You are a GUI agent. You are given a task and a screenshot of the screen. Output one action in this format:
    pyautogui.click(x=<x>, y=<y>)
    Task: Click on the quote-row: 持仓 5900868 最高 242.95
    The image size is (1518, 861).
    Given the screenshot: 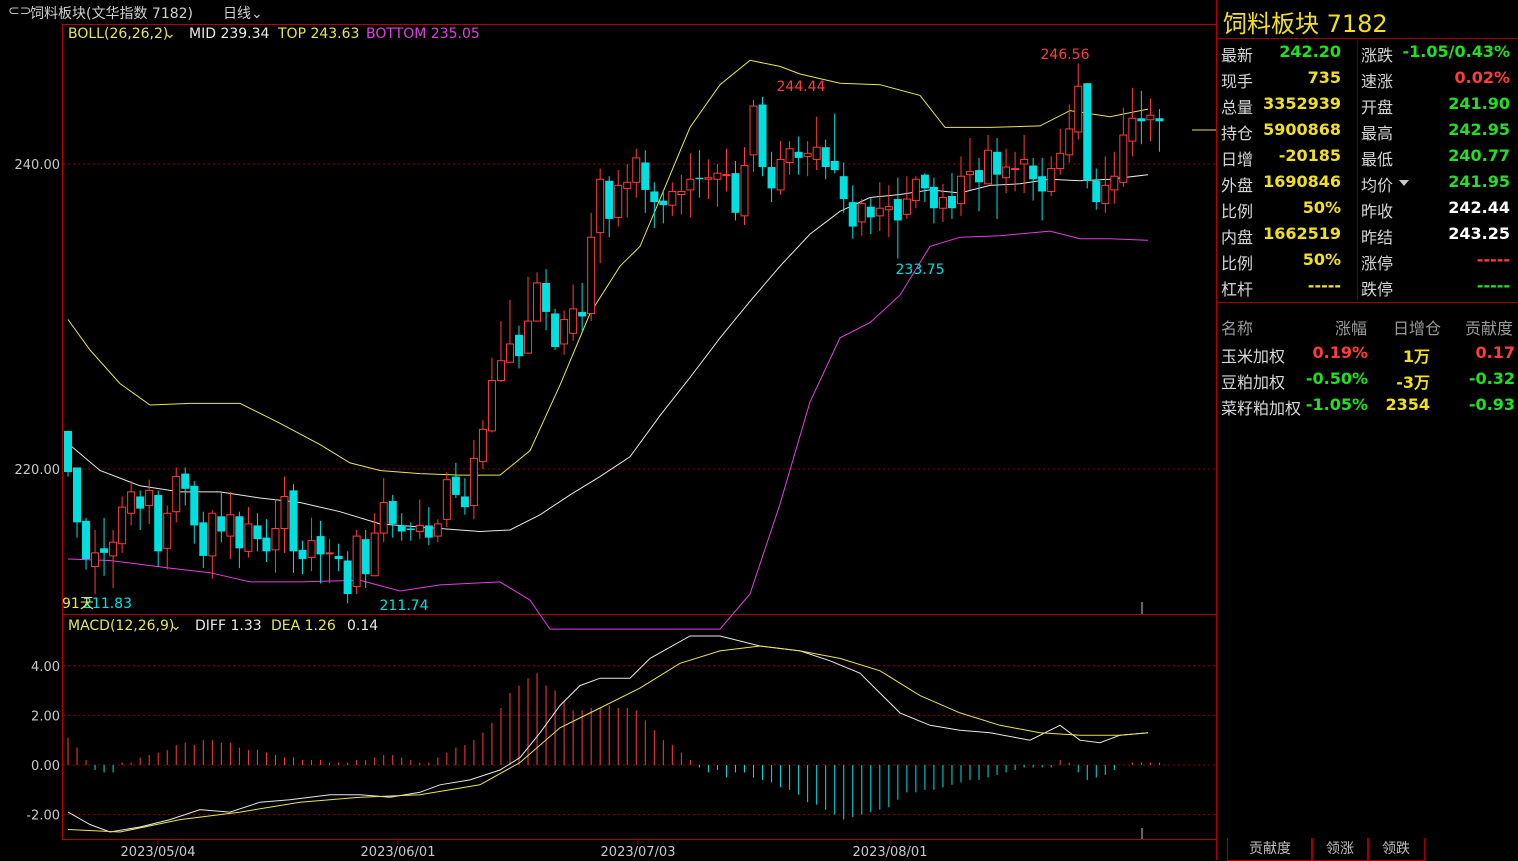 What is the action you would take?
    pyautogui.click(x=1367, y=133)
    